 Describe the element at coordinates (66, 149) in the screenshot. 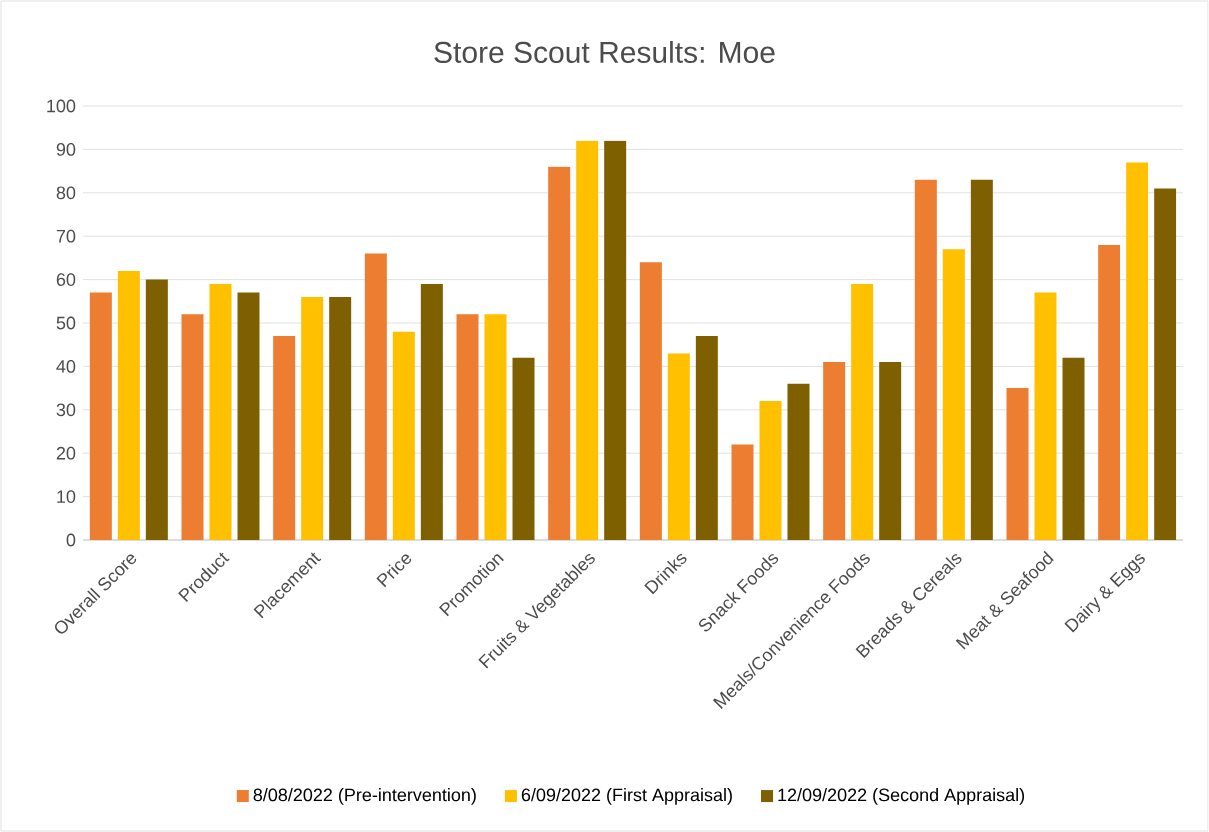

I see `y-tick-label: 90` at that location.